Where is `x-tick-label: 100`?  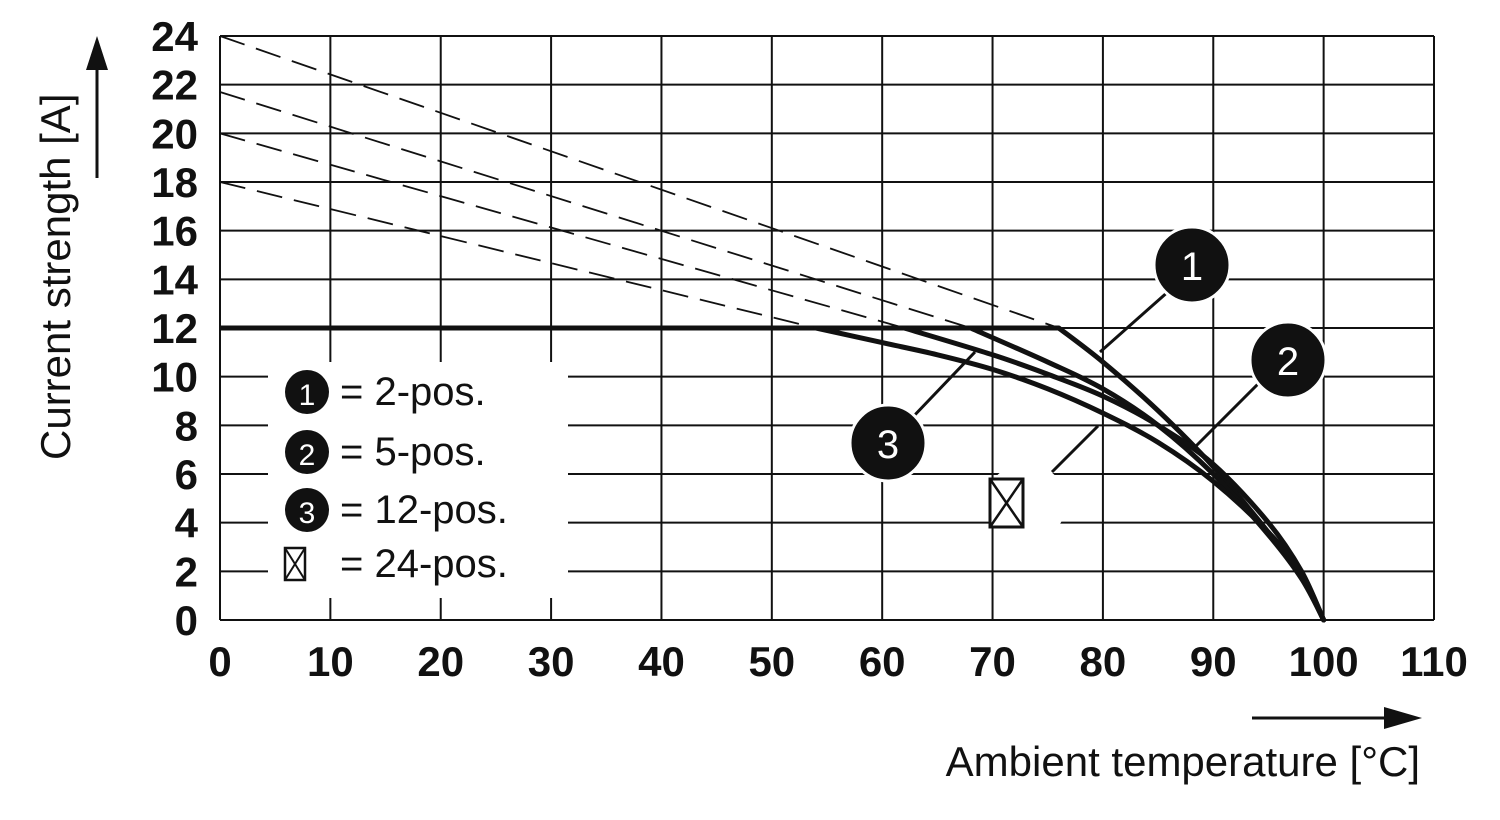
x-tick-label: 100 is located at coordinates (1324, 661).